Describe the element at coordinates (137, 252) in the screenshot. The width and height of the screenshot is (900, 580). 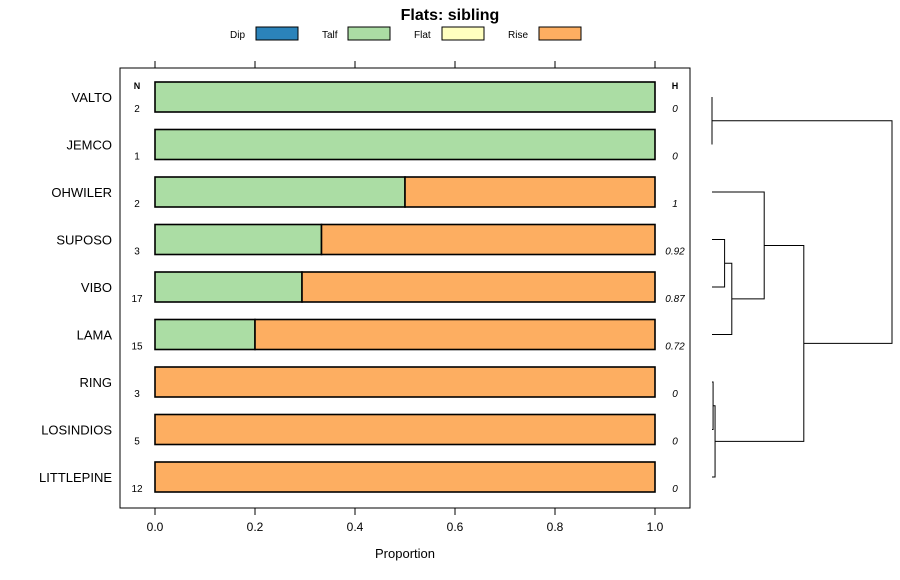
I see `n-label-suposo: 3` at that location.